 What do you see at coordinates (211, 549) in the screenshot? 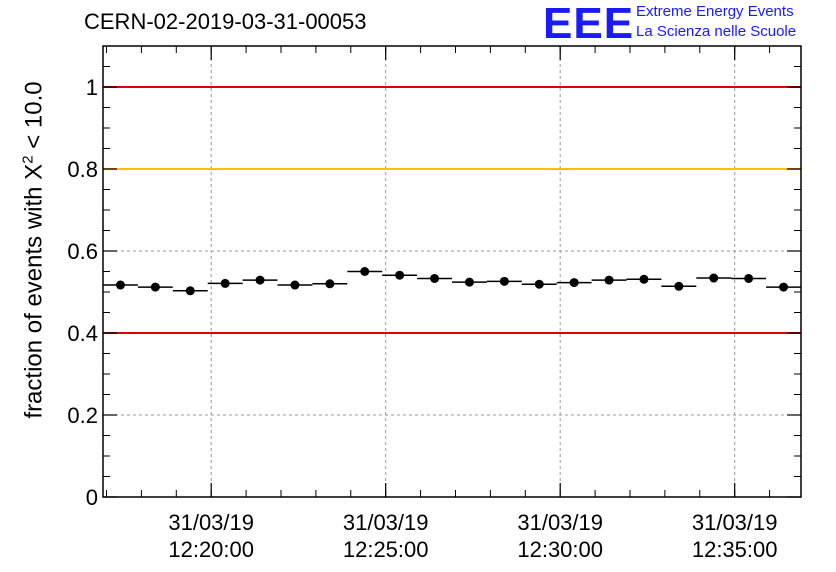
I see `x-tick-time: 12:20:00` at bounding box center [211, 549].